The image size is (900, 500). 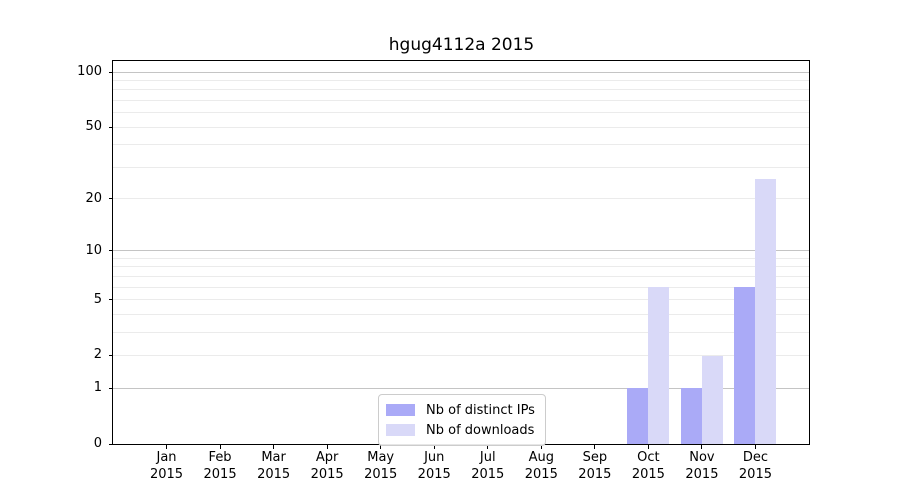 What do you see at coordinates (702, 466) in the screenshot?
I see `x-tick-label: Nov 2015` at bounding box center [702, 466].